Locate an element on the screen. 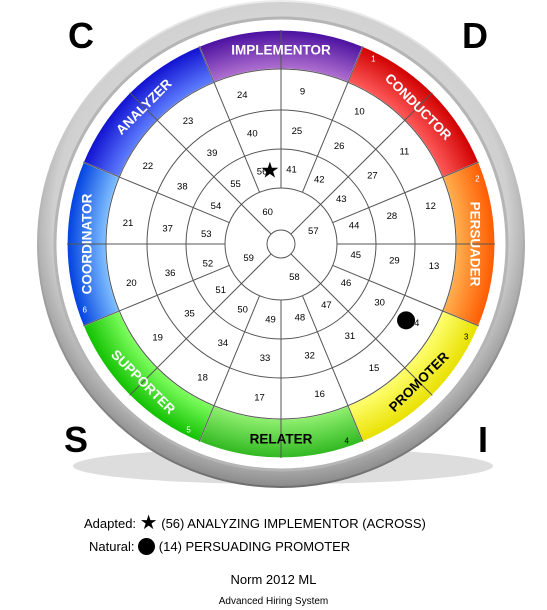 The image size is (547, 610). ring2-cell-54: 54 is located at coordinates (216, 206).